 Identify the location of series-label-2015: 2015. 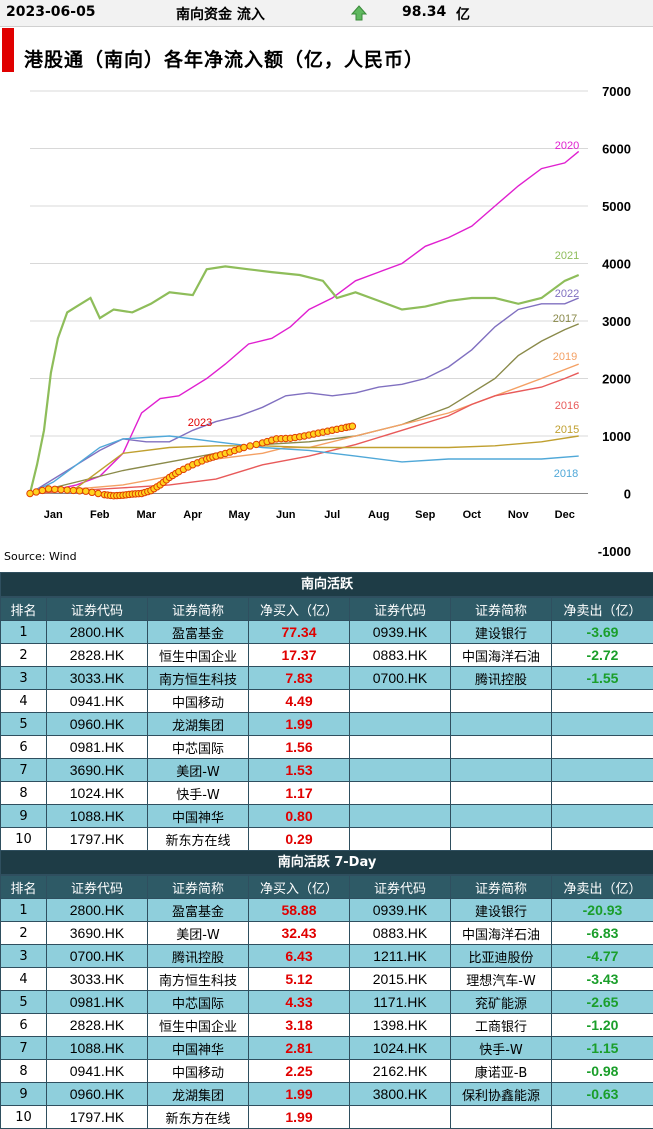
(567, 430).